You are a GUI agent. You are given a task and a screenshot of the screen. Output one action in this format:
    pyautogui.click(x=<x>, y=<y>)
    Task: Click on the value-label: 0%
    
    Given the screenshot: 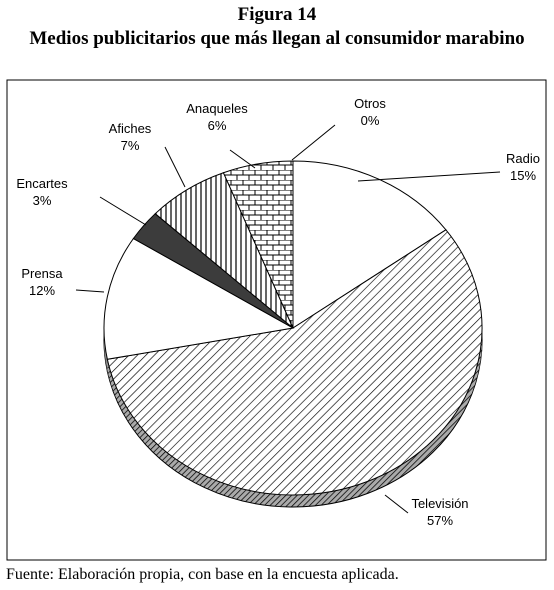 What is the action you would take?
    pyautogui.click(x=370, y=120)
    